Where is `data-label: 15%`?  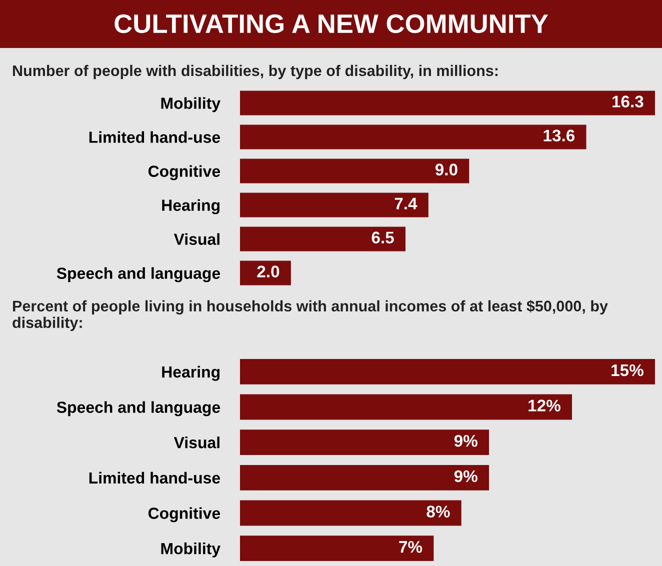 data-label: 15% is located at coordinates (628, 370).